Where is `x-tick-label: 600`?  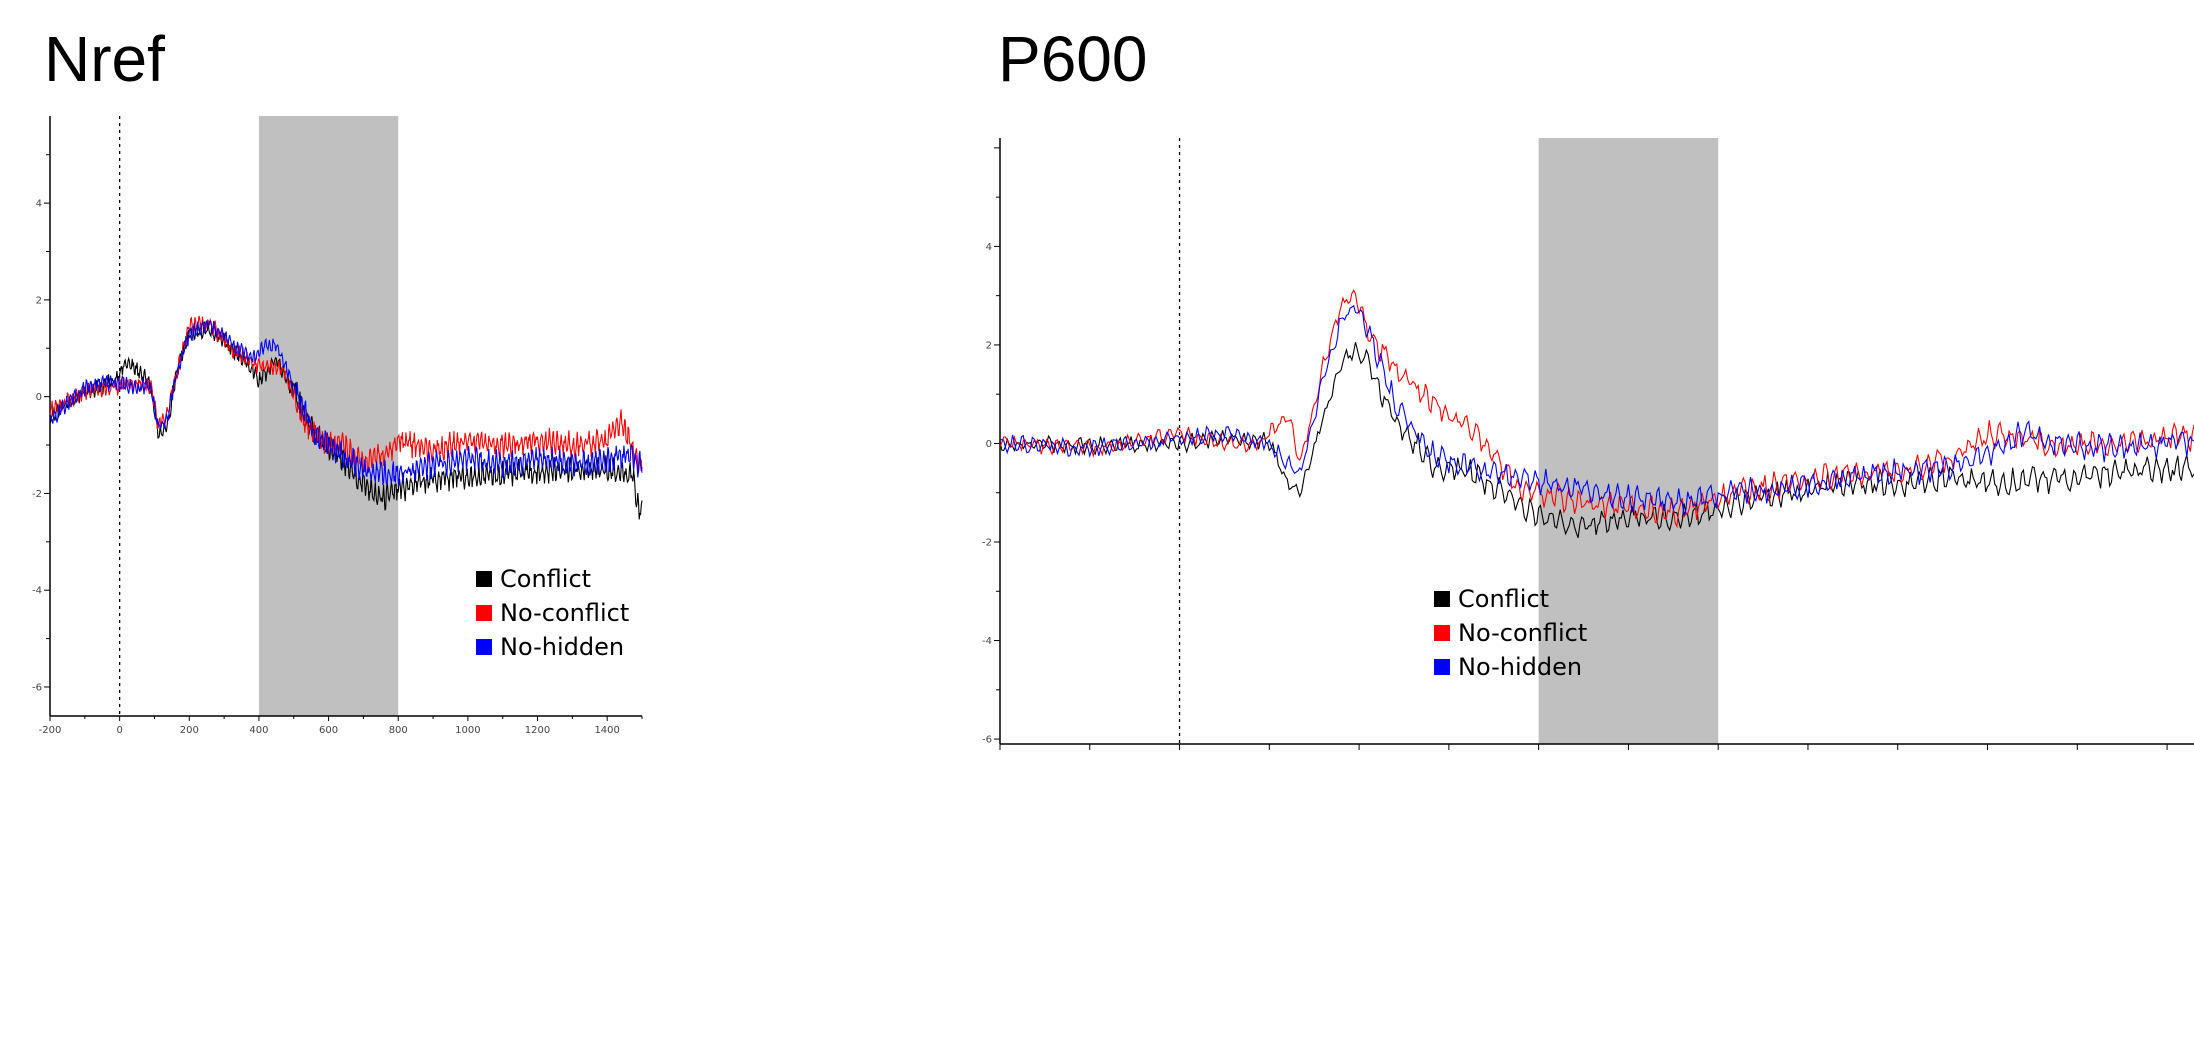 x-tick-label: 600 is located at coordinates (328, 730).